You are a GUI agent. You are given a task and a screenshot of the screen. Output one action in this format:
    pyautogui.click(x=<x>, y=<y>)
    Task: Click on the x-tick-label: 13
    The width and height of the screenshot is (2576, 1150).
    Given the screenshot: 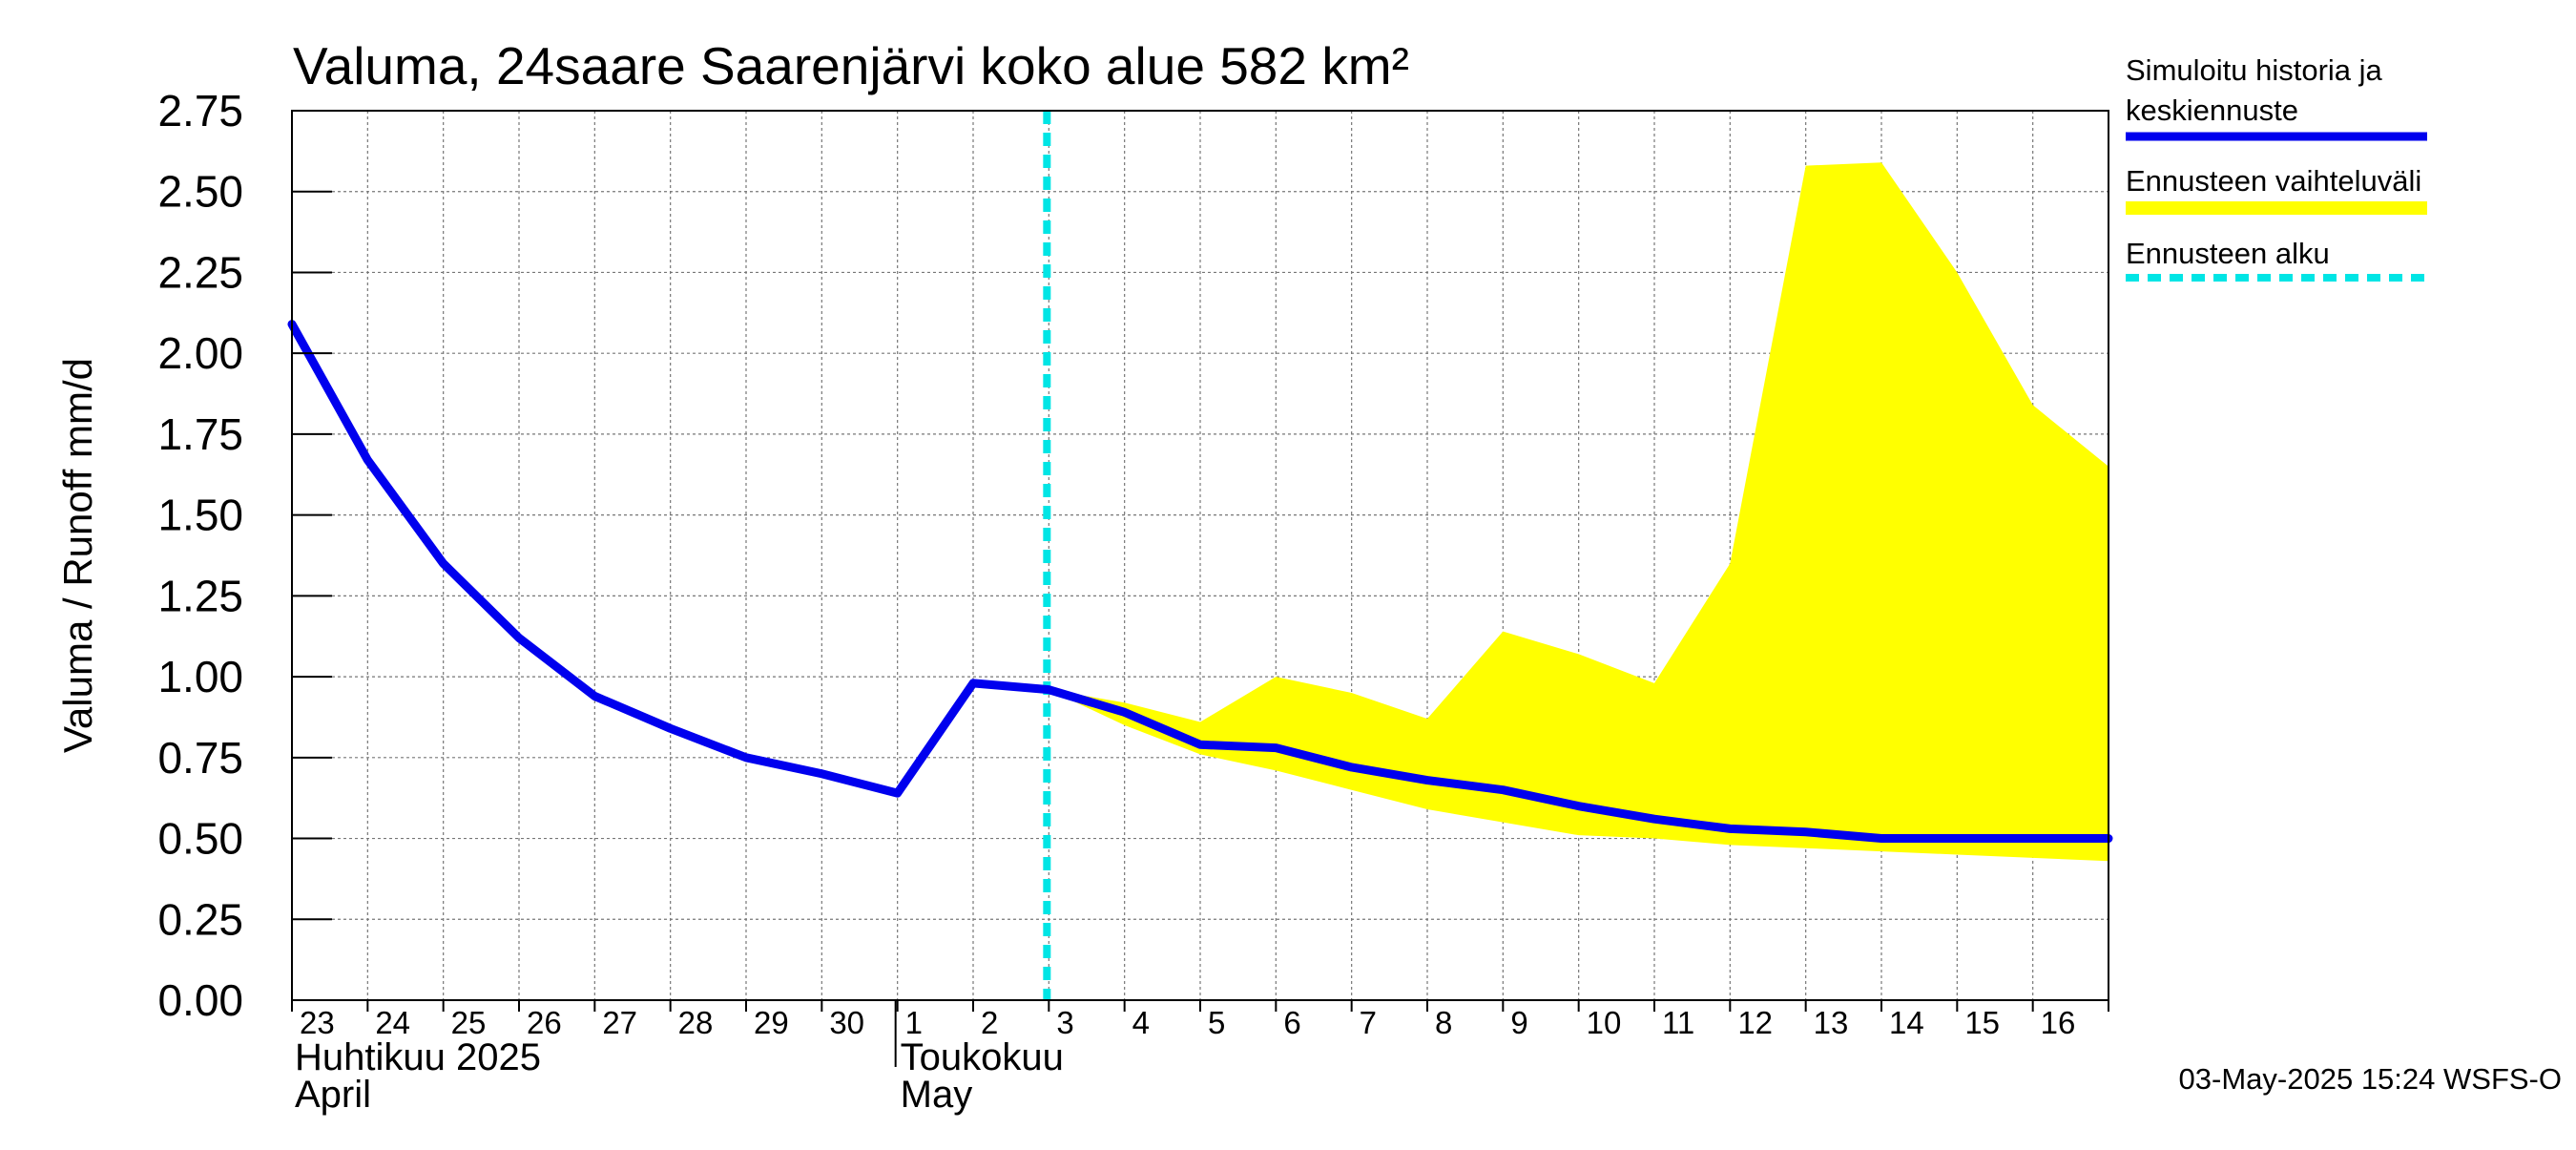 What is the action you would take?
    pyautogui.click(x=1831, y=1023)
    